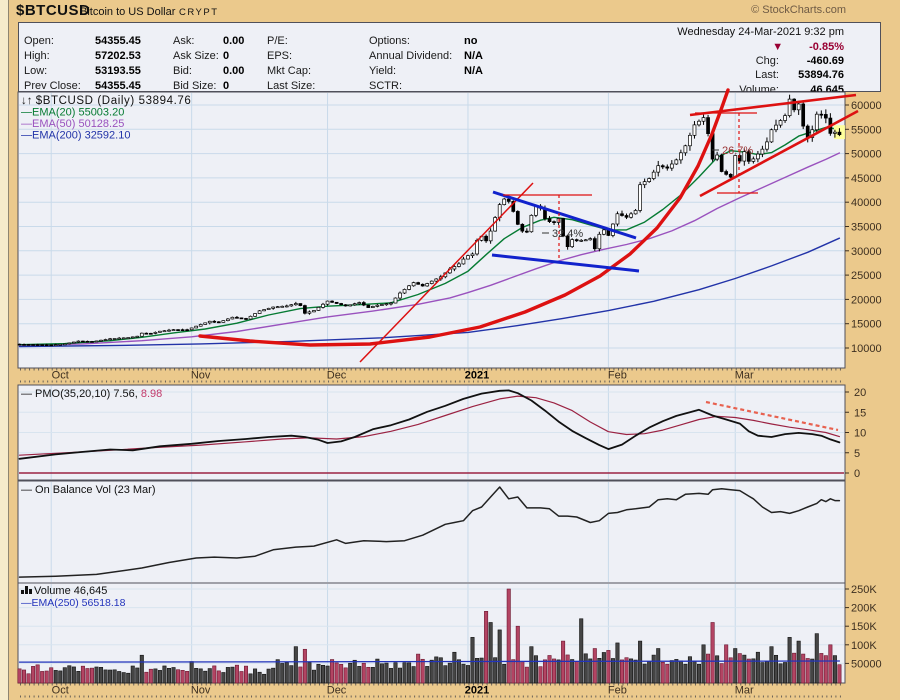 The height and width of the screenshot is (700, 900). What do you see at coordinates (299, 64) in the screenshot?
I see `quote-col-fundamentals: P/E: EPS: Mkt Cap: Last Size:` at bounding box center [299, 64].